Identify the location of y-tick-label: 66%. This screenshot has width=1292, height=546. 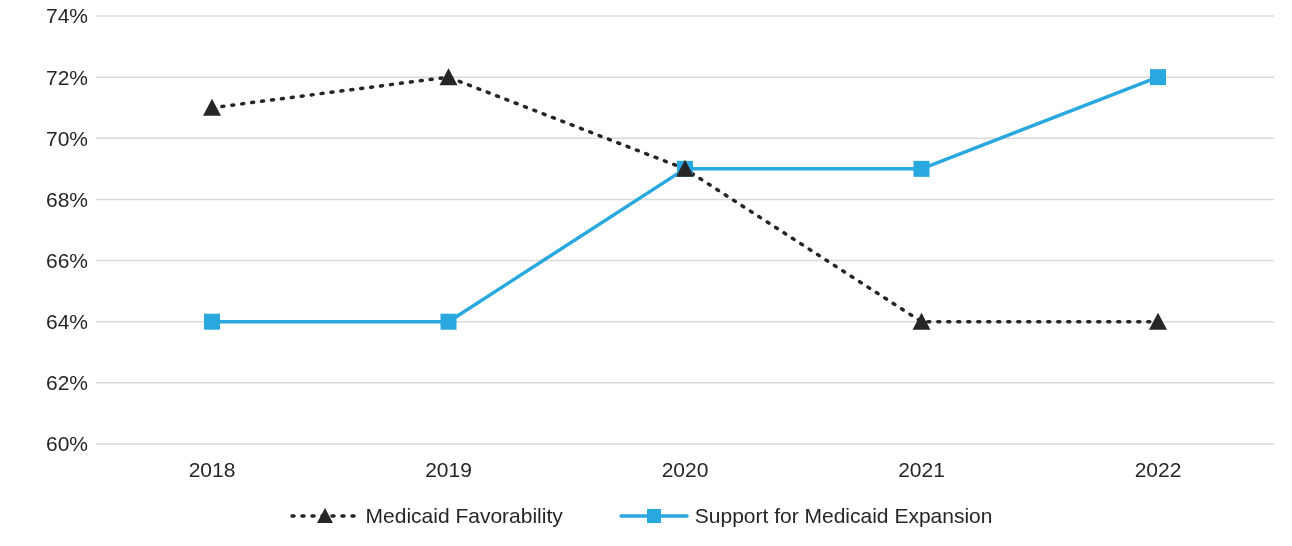
(66, 261).